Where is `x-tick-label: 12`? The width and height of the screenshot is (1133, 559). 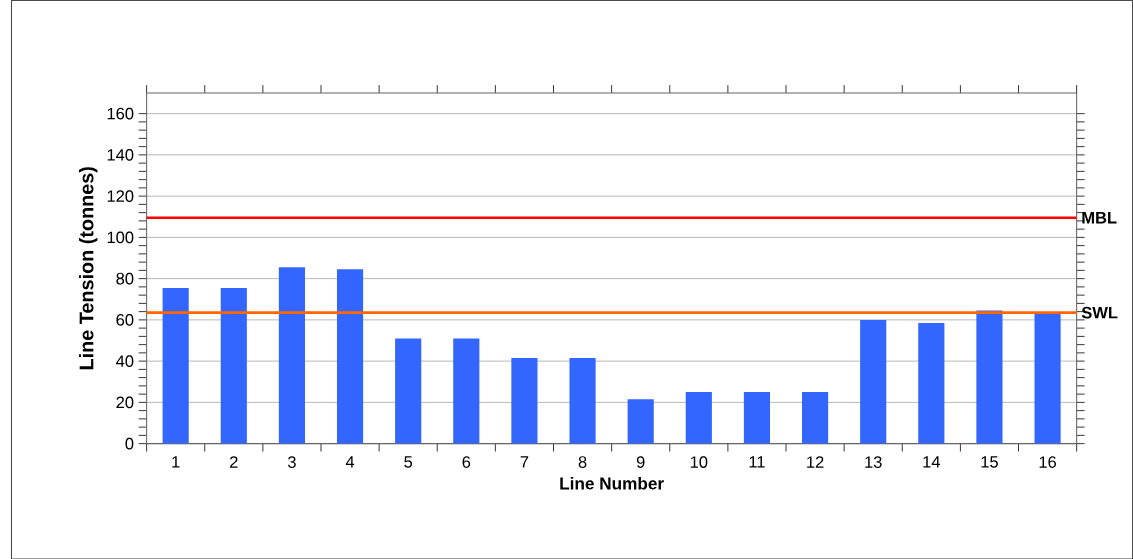
x-tick-label: 12 is located at coordinates (815, 462).